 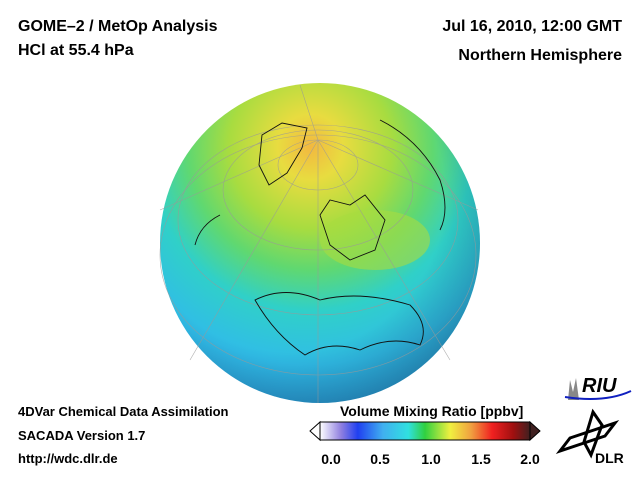 What do you see at coordinates (118, 26) in the screenshot?
I see `title-instrument: GOME–2 / MetOp Analysis` at bounding box center [118, 26].